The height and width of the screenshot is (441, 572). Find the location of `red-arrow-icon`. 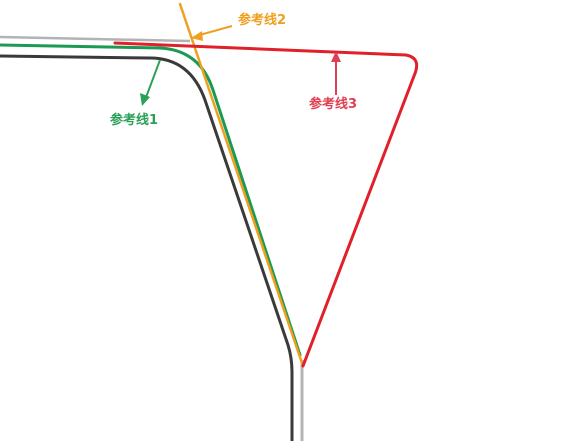

red-arrow-icon is located at coordinates (336, 73).